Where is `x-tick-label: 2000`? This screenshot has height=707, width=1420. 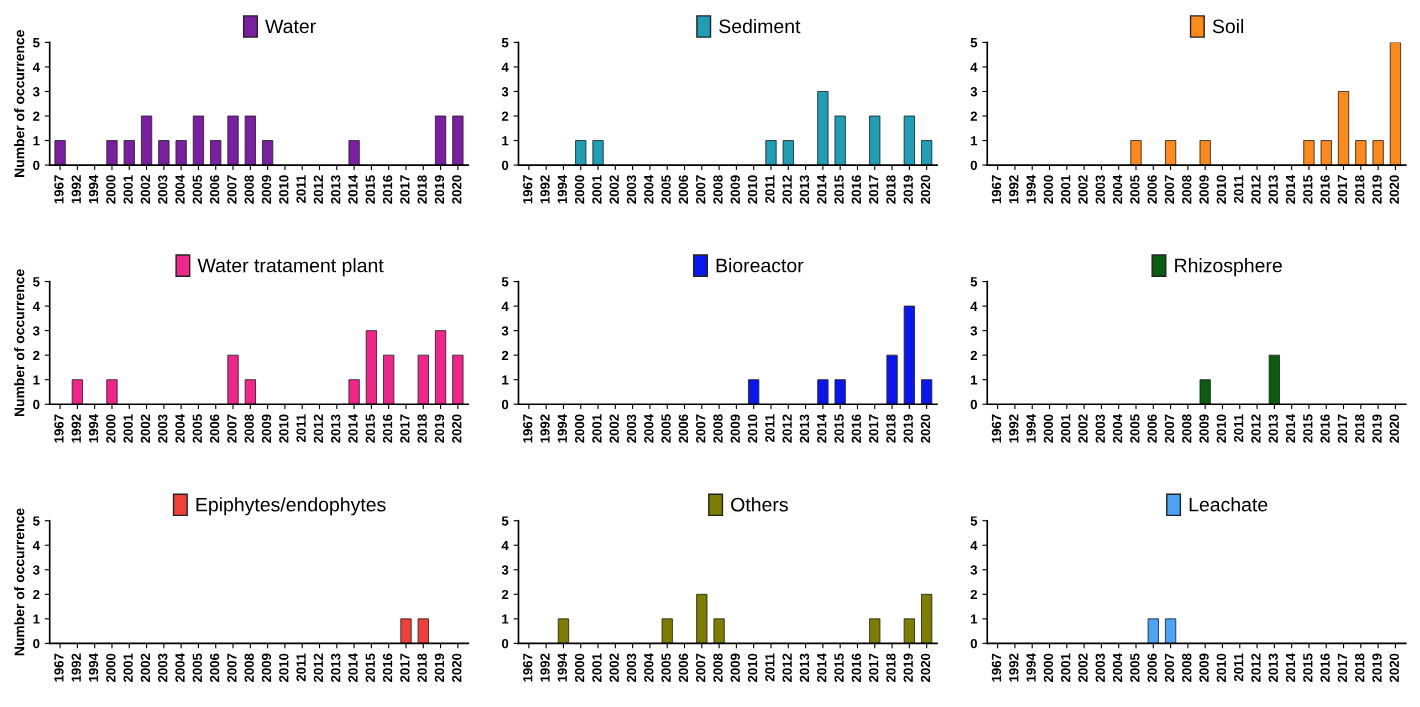 x-tick-label: 2000 is located at coordinates (1048, 667).